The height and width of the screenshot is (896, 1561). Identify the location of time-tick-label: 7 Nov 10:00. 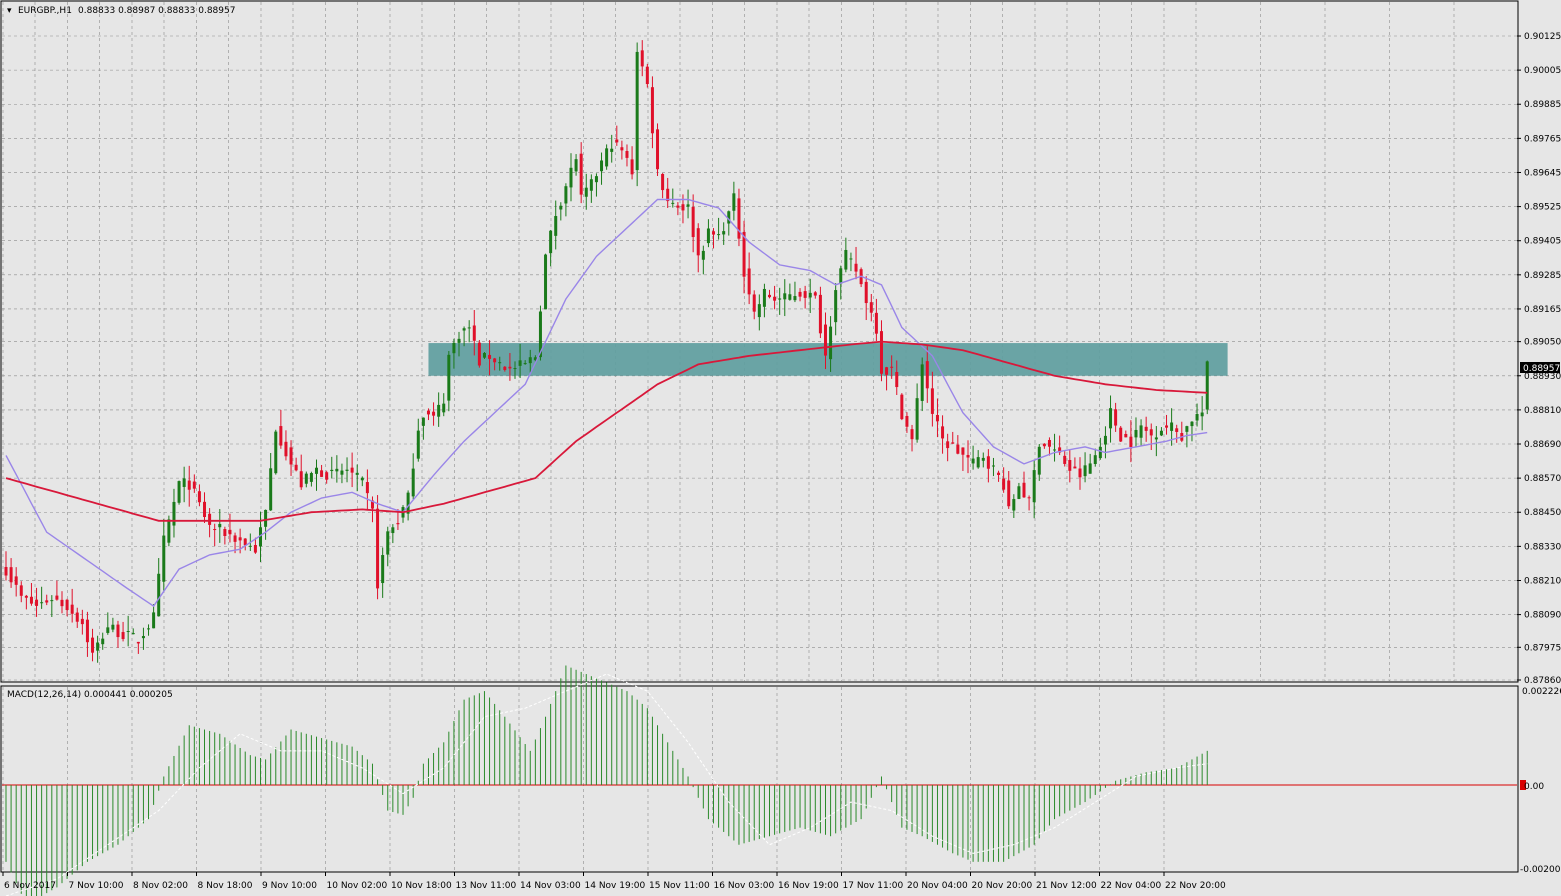
(96, 886).